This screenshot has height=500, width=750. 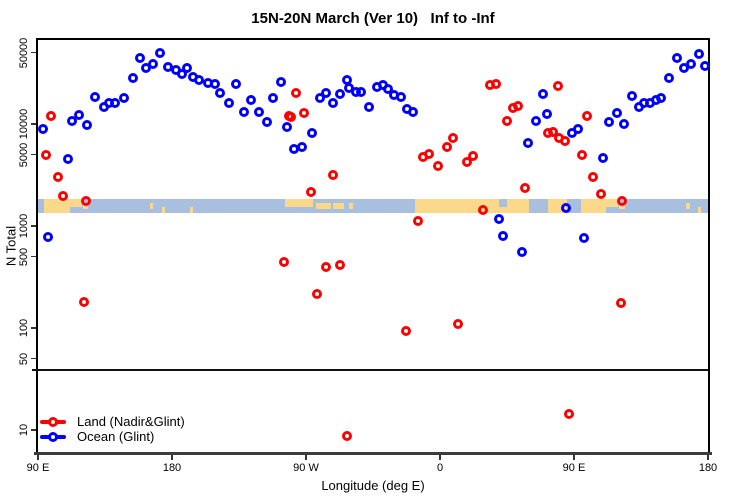 What do you see at coordinates (306, 468) in the screenshot?
I see `x-tick-label: 90 W` at bounding box center [306, 468].